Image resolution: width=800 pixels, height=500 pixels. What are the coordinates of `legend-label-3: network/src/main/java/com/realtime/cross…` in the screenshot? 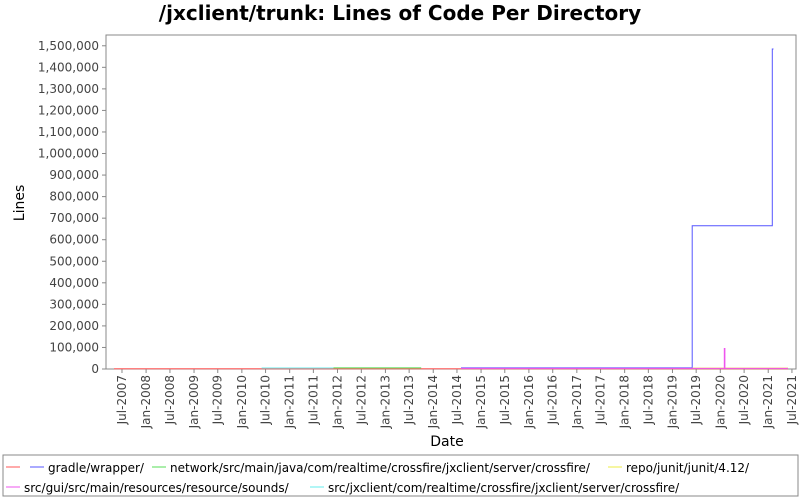 It's located at (380, 468).